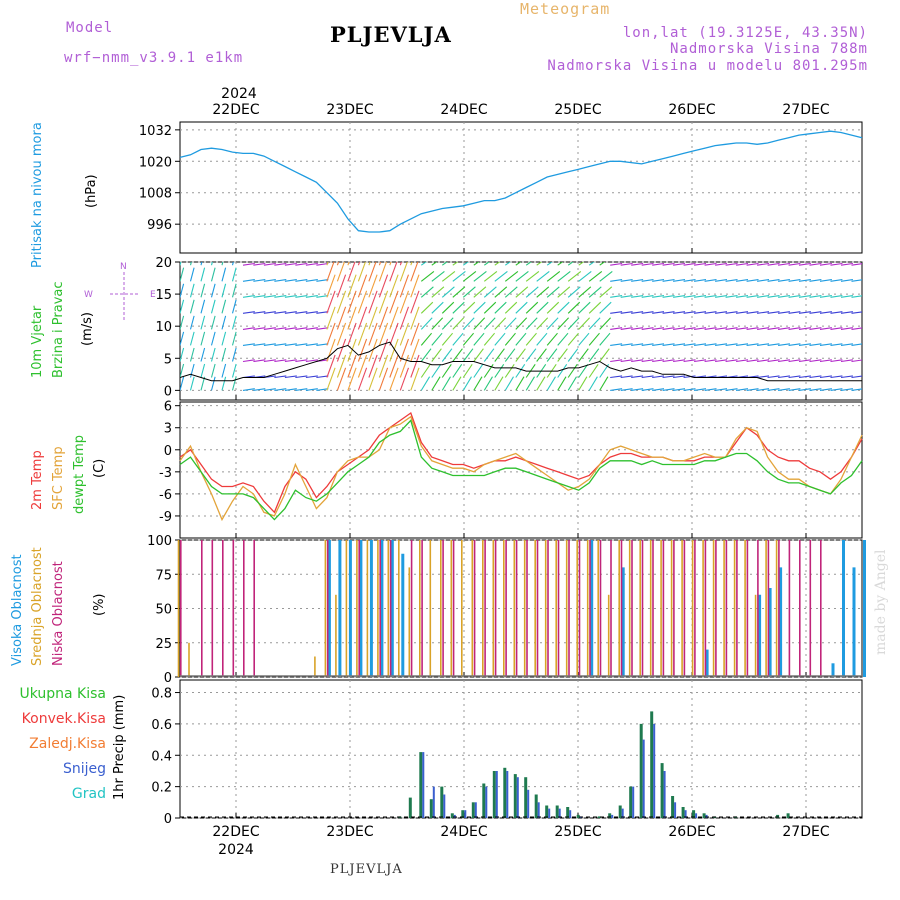 Image resolution: width=900 pixels, height=900 pixels. I want to click on meteogram-label: Meteogram, so click(565, 9).